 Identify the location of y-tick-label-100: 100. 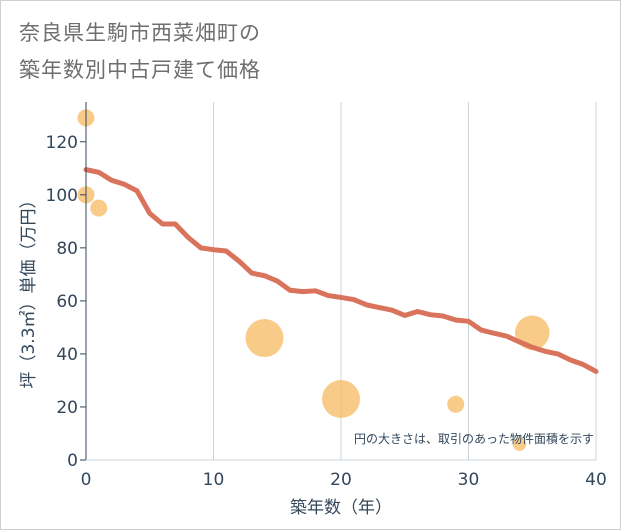
(62, 196).